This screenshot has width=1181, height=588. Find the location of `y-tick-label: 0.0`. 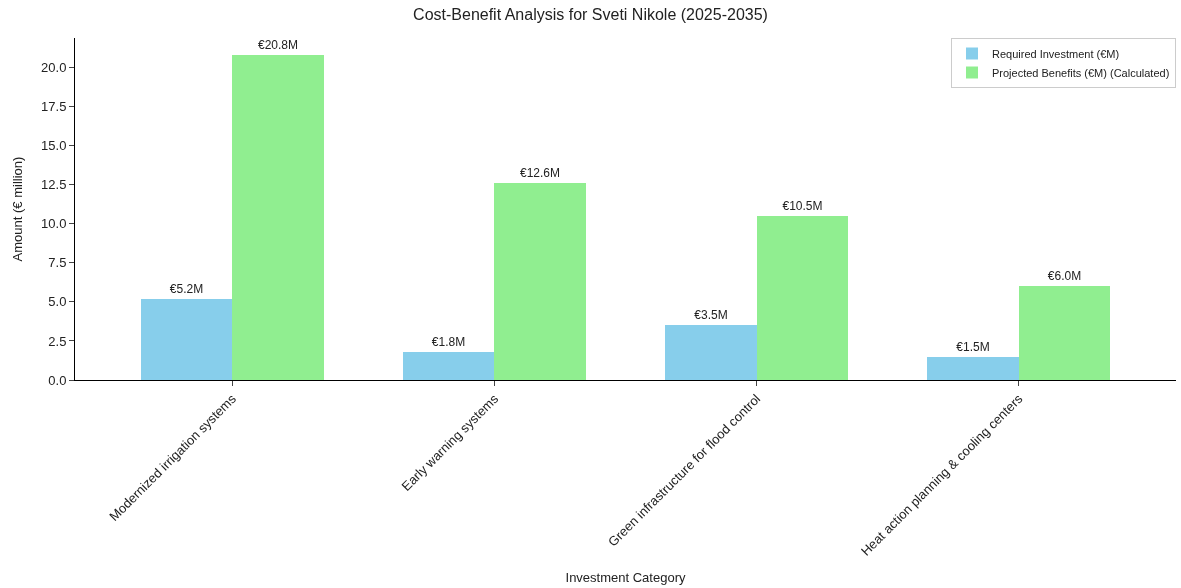

y-tick-label: 0.0 is located at coordinates (57, 380).